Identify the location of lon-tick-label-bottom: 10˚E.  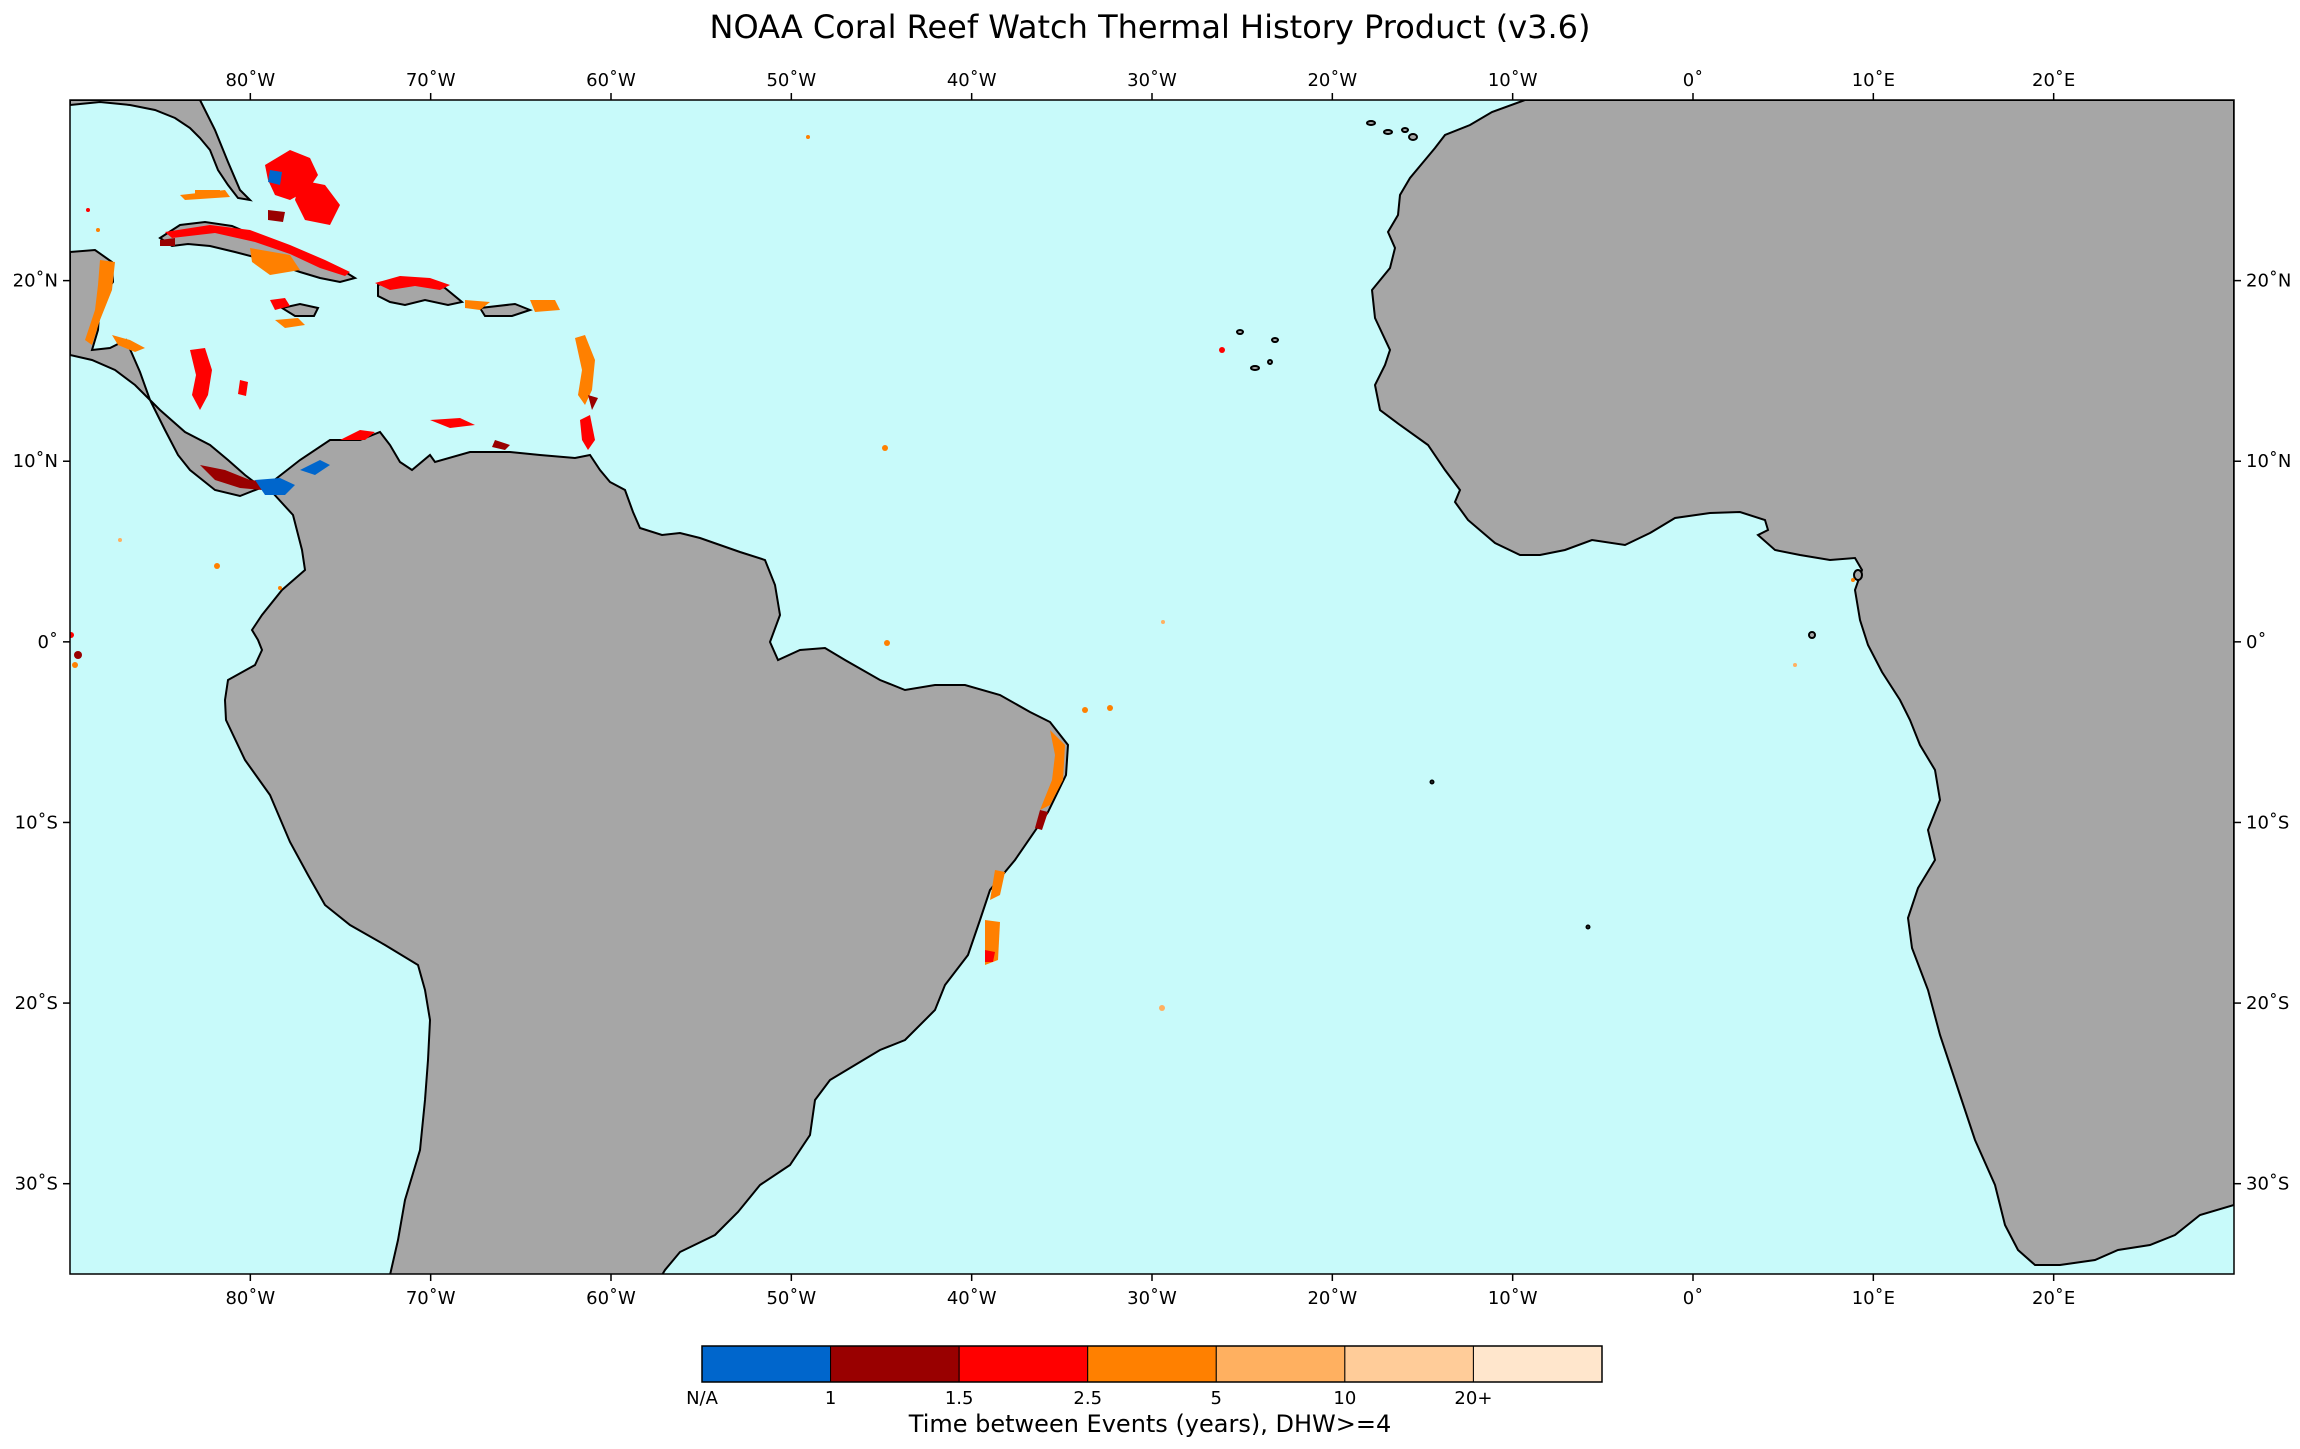
(1873, 1298).